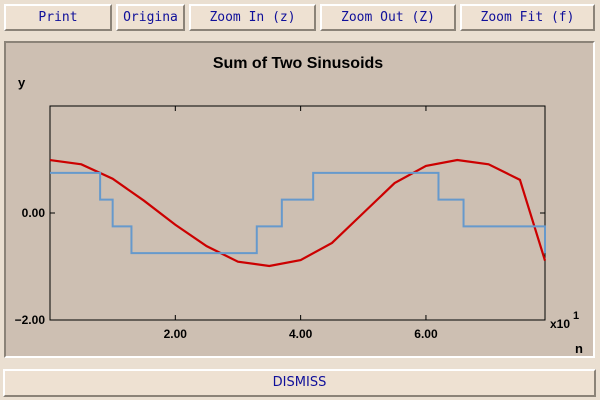 The image size is (600, 400). I want to click on original-button: Origina, so click(150, 17).